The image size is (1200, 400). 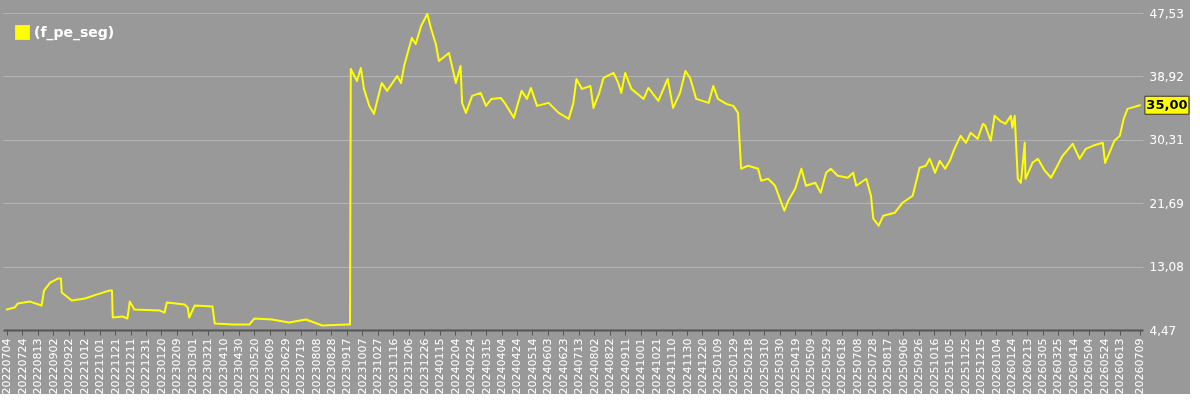 What do you see at coordinates (393, 366) in the screenshot?
I see `x-tick-label: 20231116` at bounding box center [393, 366].